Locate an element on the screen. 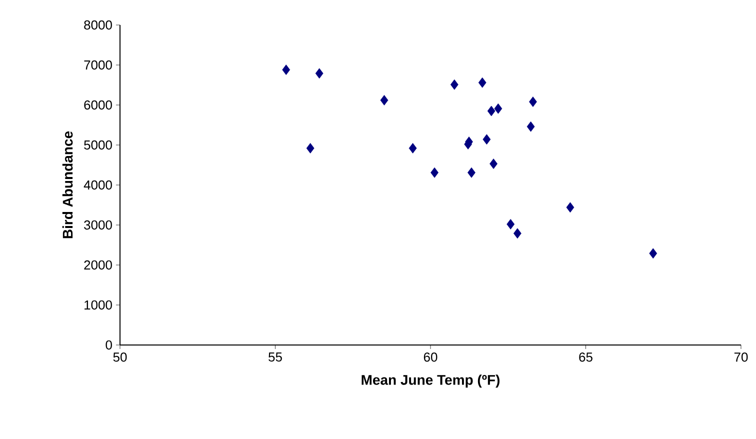 Image resolution: width=756 pixels, height=439 pixels. y-tick-label: 4000 is located at coordinates (98, 185).